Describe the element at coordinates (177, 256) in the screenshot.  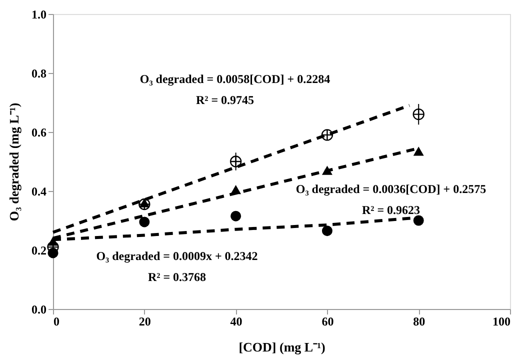
I see `annotation: O₃ degraded = 0.0009x + 0.2342` at that location.